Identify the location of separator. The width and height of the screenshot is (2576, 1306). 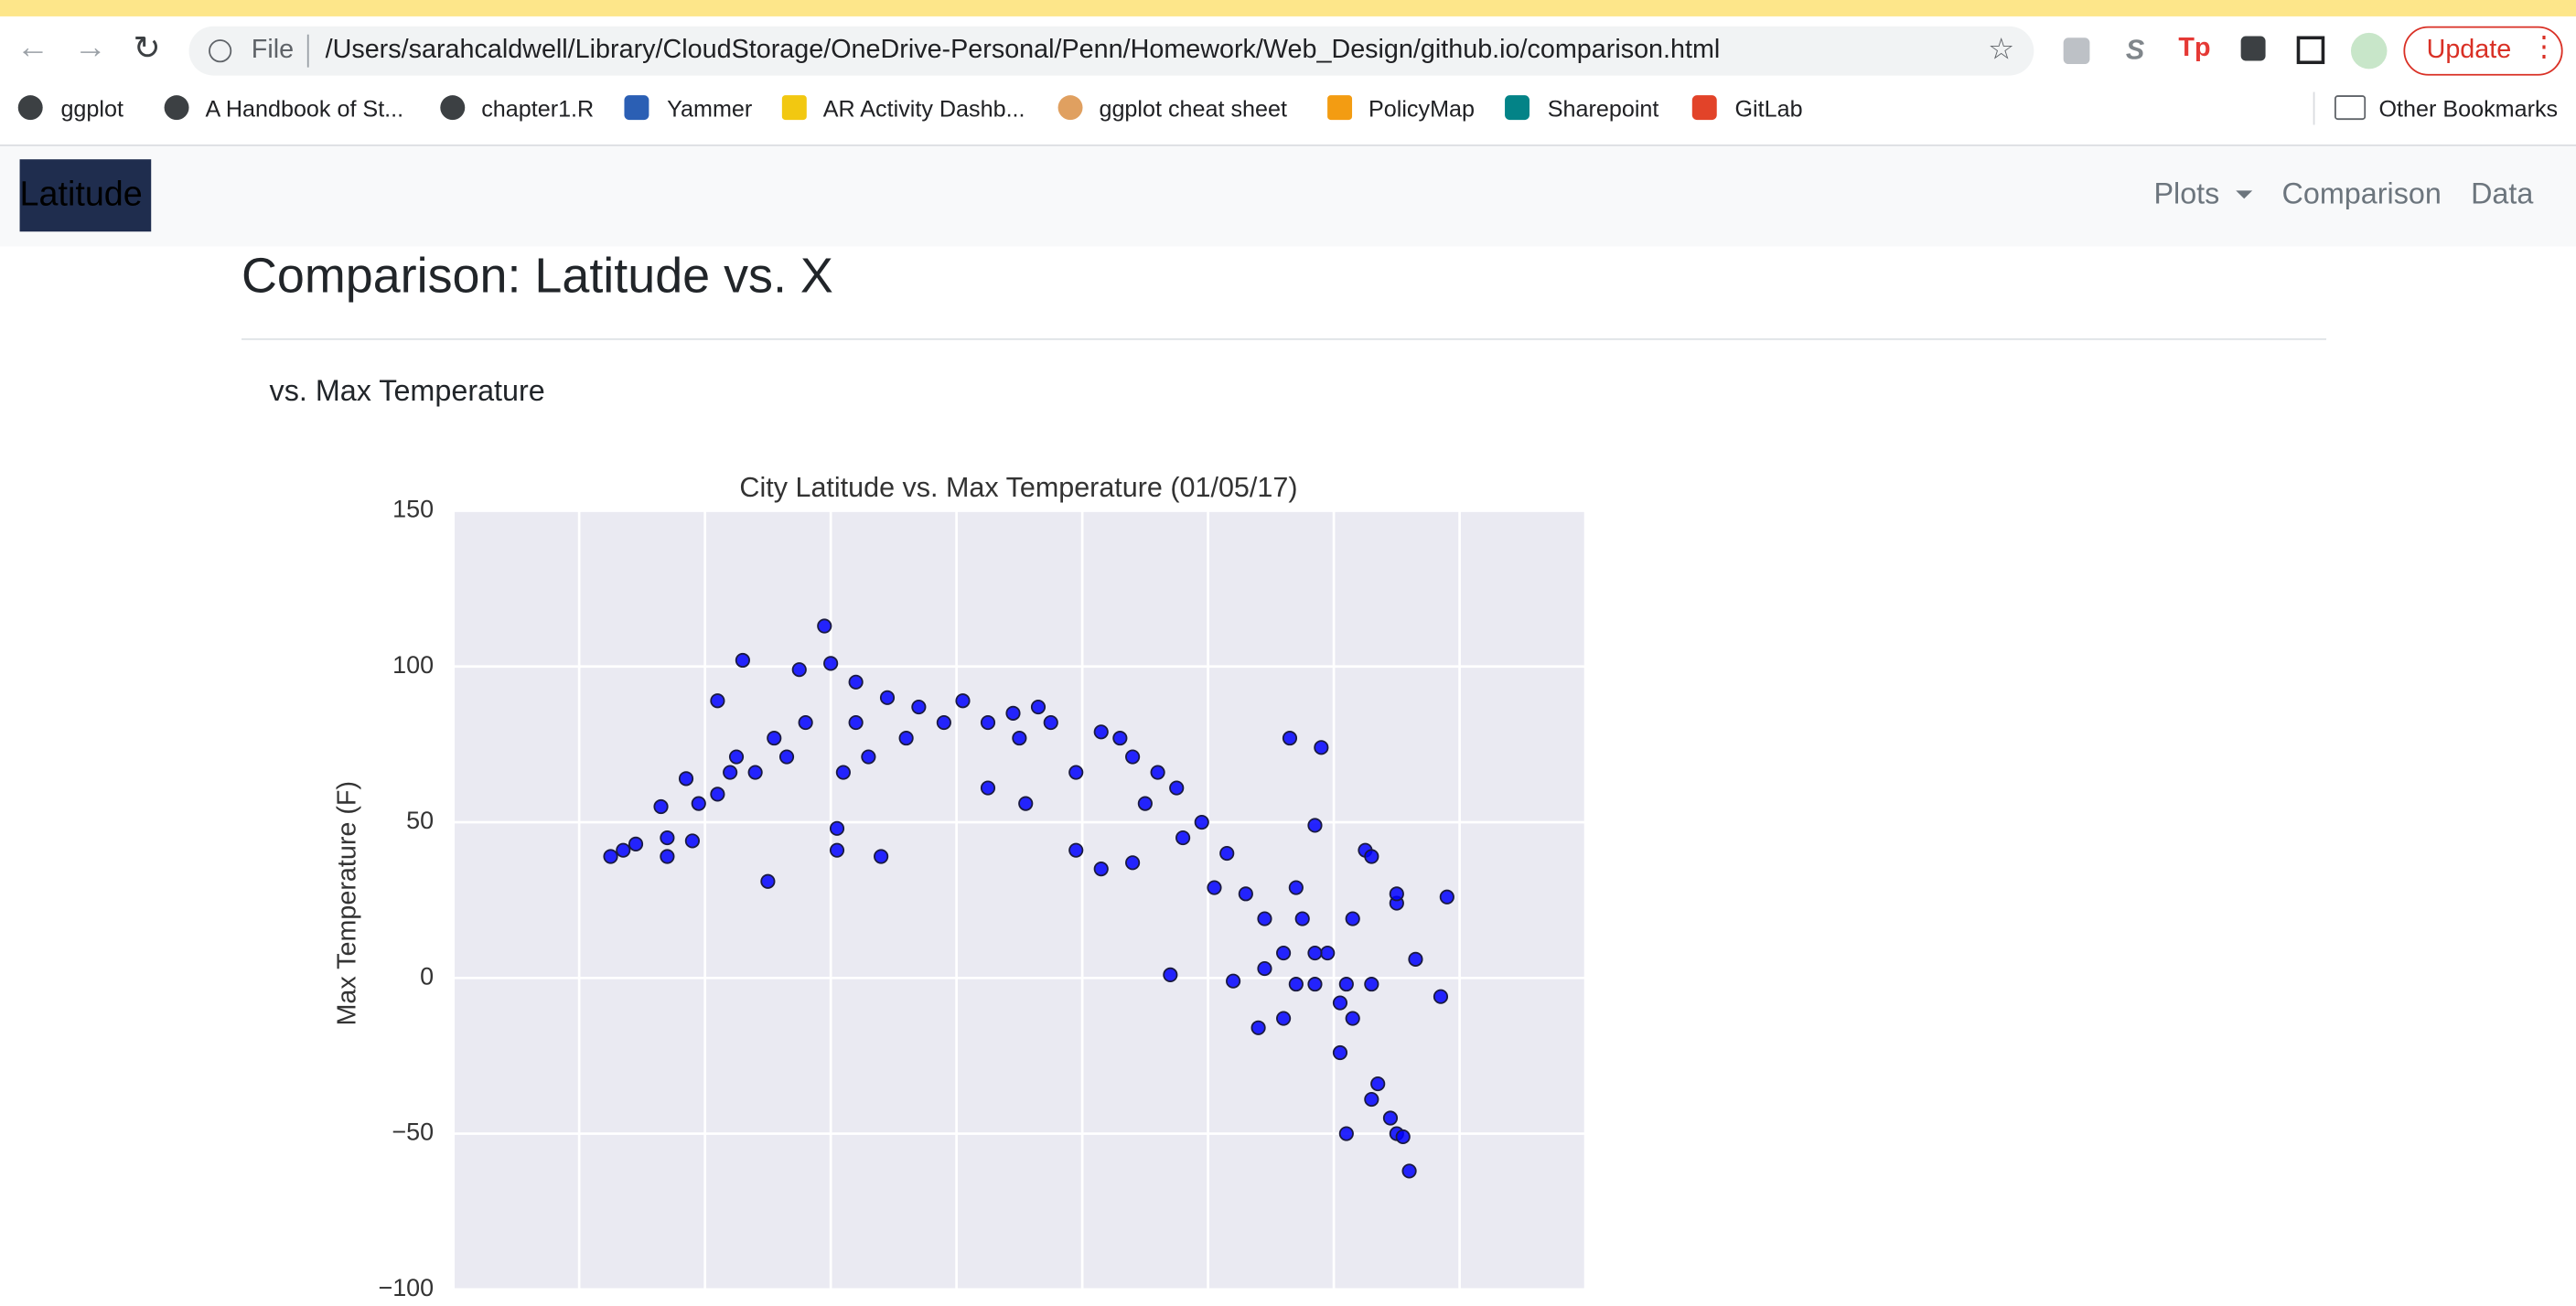
(2314, 108).